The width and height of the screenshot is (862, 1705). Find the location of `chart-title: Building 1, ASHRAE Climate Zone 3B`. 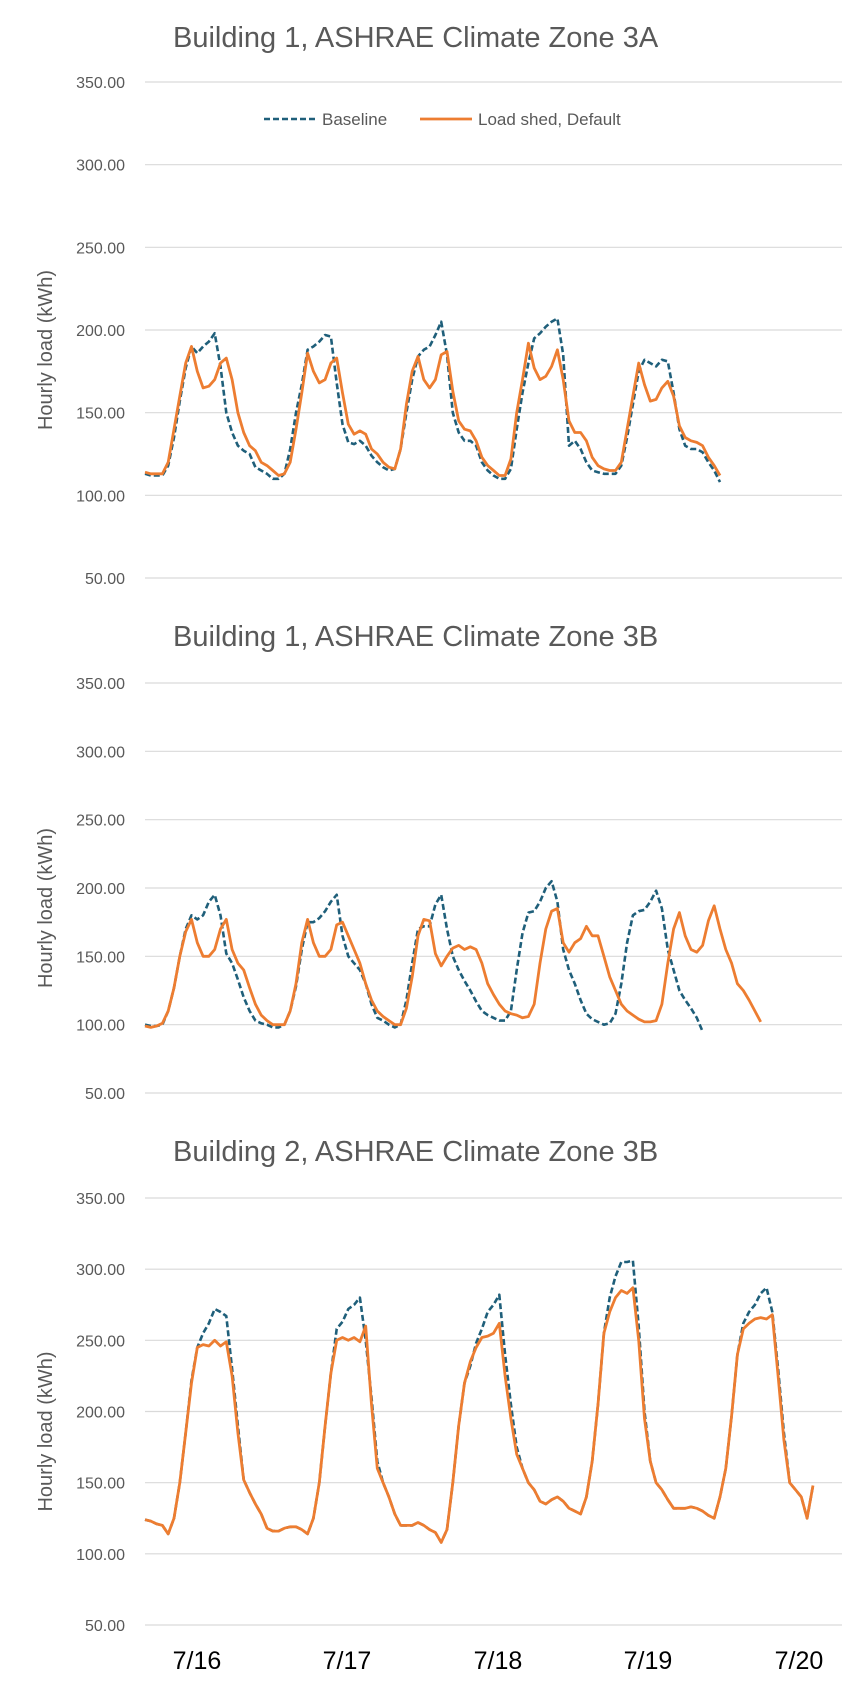

chart-title: Building 1, ASHRAE Climate Zone 3B is located at coordinates (415, 637).